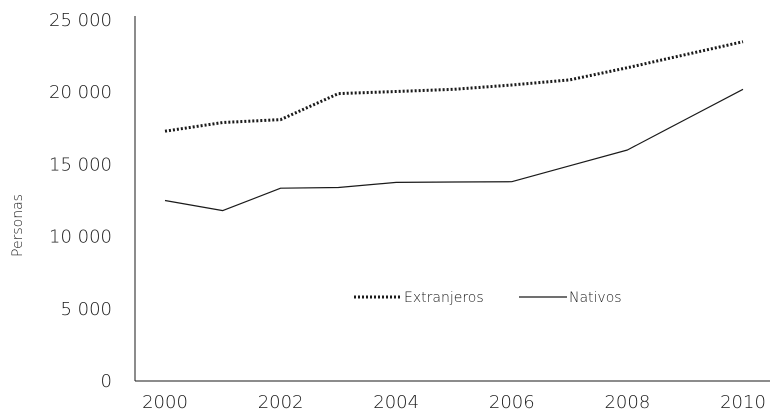  Describe the element at coordinates (80, 20) in the screenshot. I see `y-tick-label: 25 000` at that location.